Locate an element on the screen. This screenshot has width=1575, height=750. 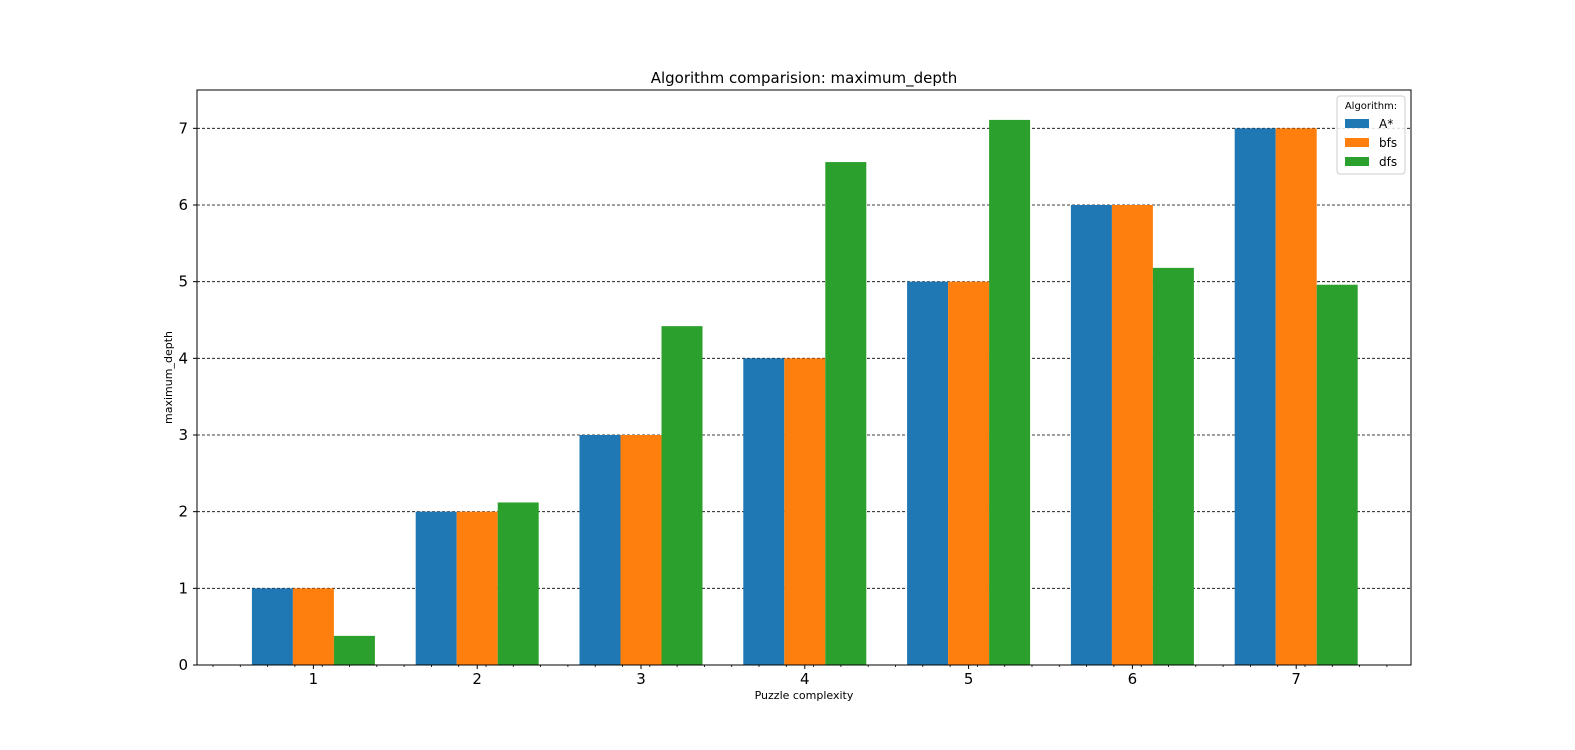
y-tick-label: 7 is located at coordinates (183, 128).